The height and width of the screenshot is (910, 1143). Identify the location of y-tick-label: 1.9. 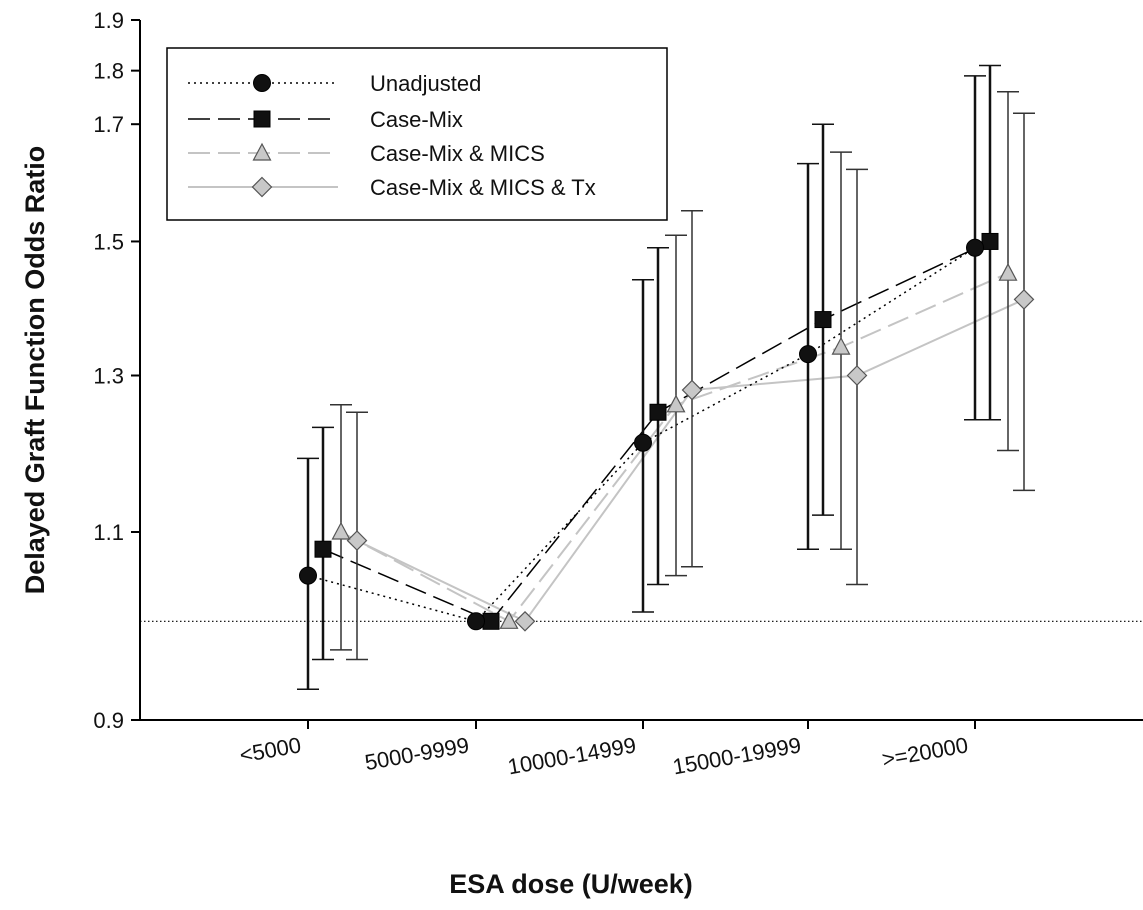
(108, 20).